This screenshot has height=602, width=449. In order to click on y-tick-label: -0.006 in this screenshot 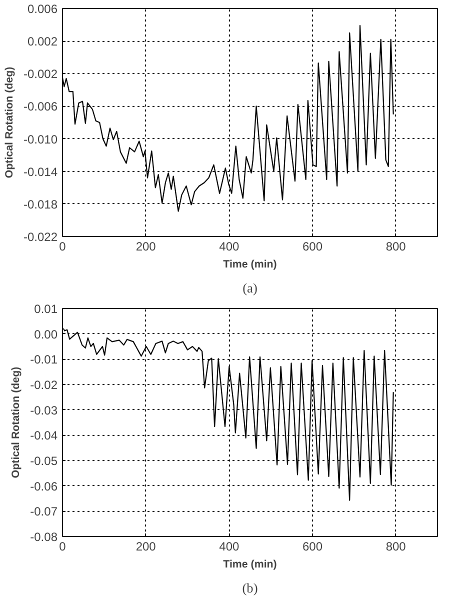, I will do `click(40, 107)`.